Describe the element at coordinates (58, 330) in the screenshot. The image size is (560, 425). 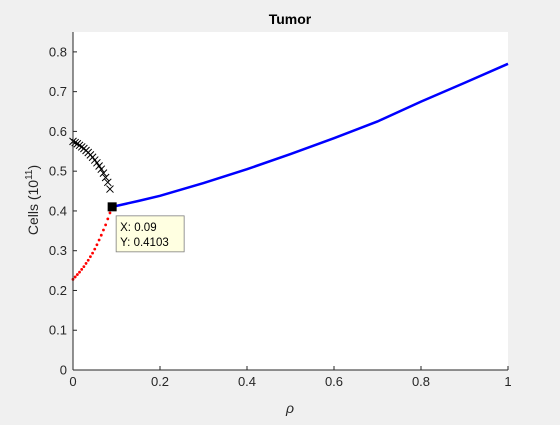
I see `y-tick-label: 0.1` at that location.